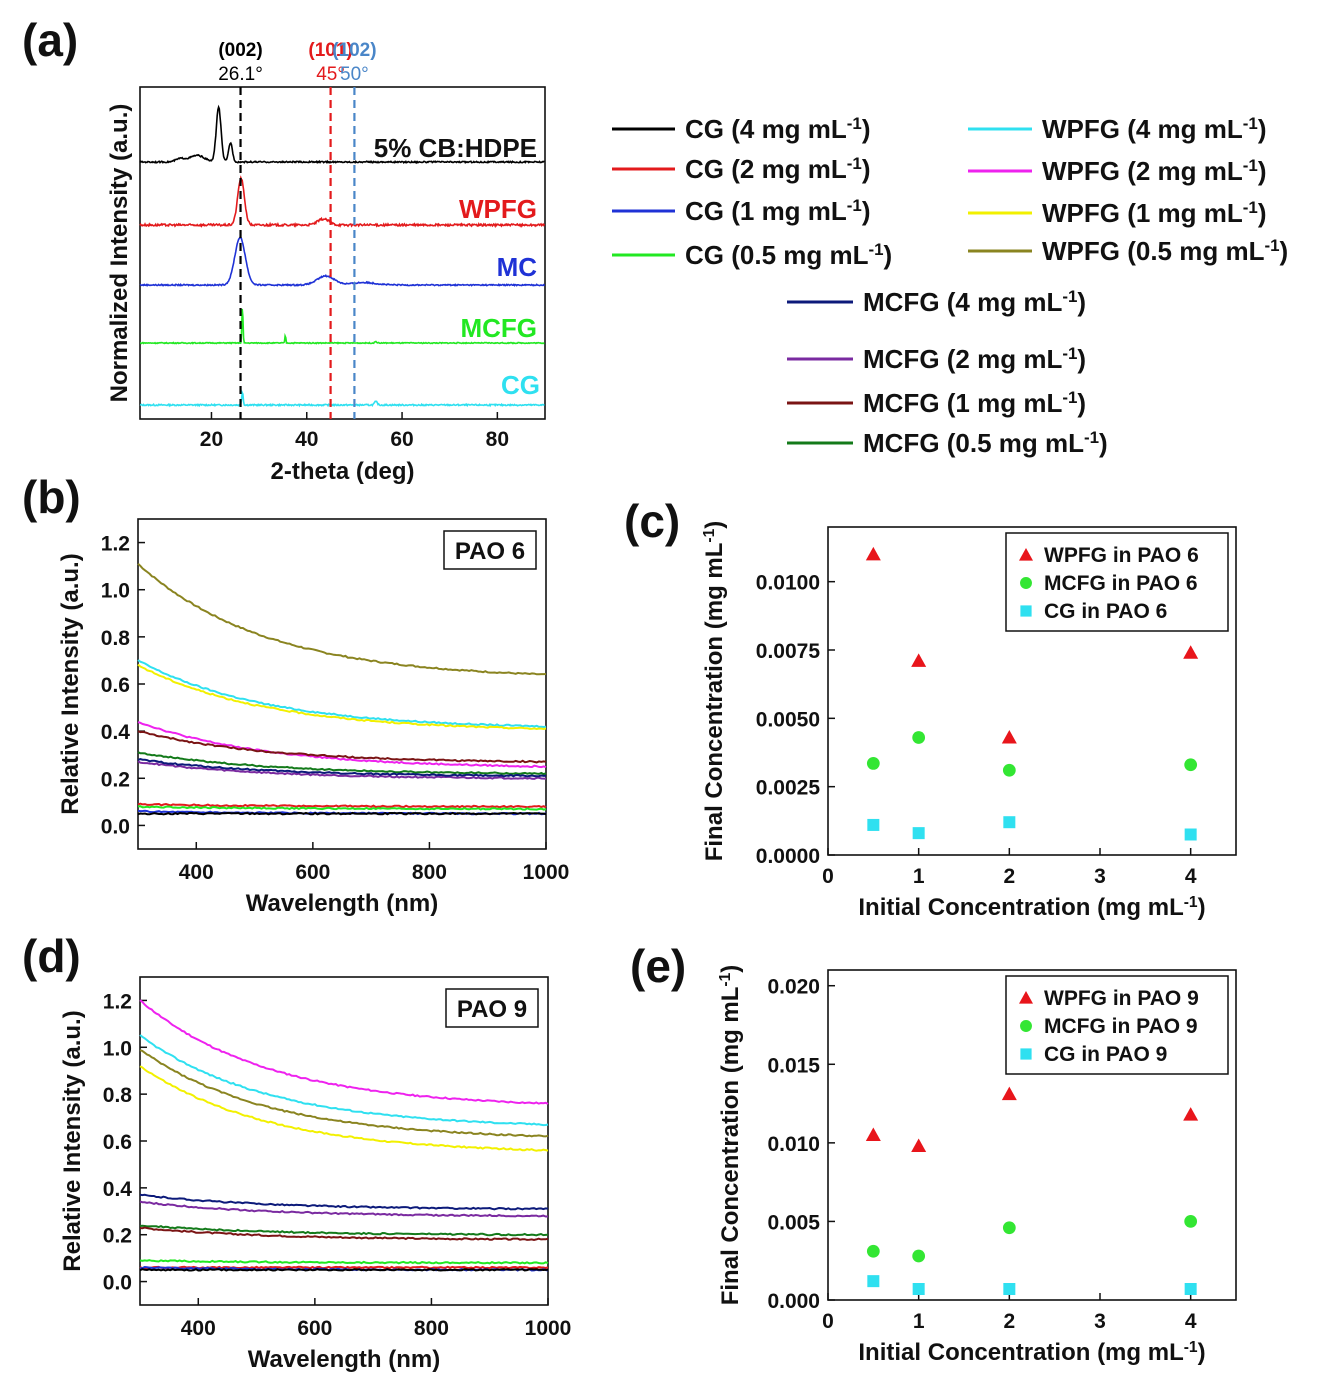  I want to click on y-tick-label: 0.015, so click(793, 1065).